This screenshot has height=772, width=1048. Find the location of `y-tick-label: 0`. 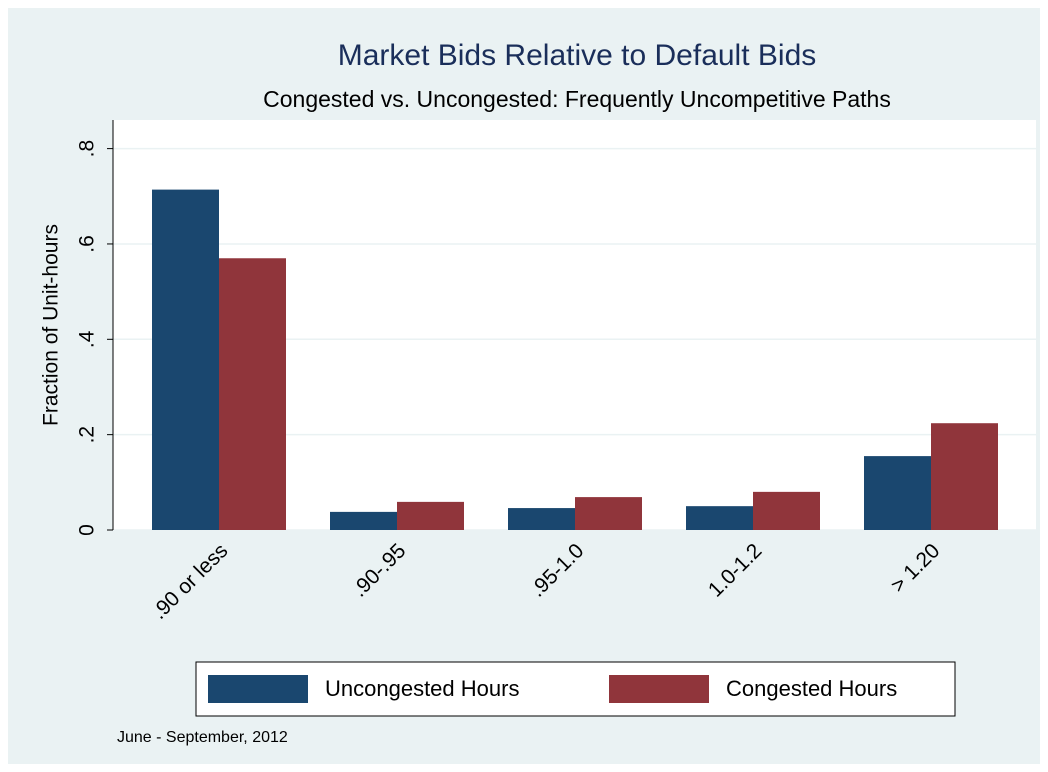

y-tick-label: 0 is located at coordinates (87, 530).